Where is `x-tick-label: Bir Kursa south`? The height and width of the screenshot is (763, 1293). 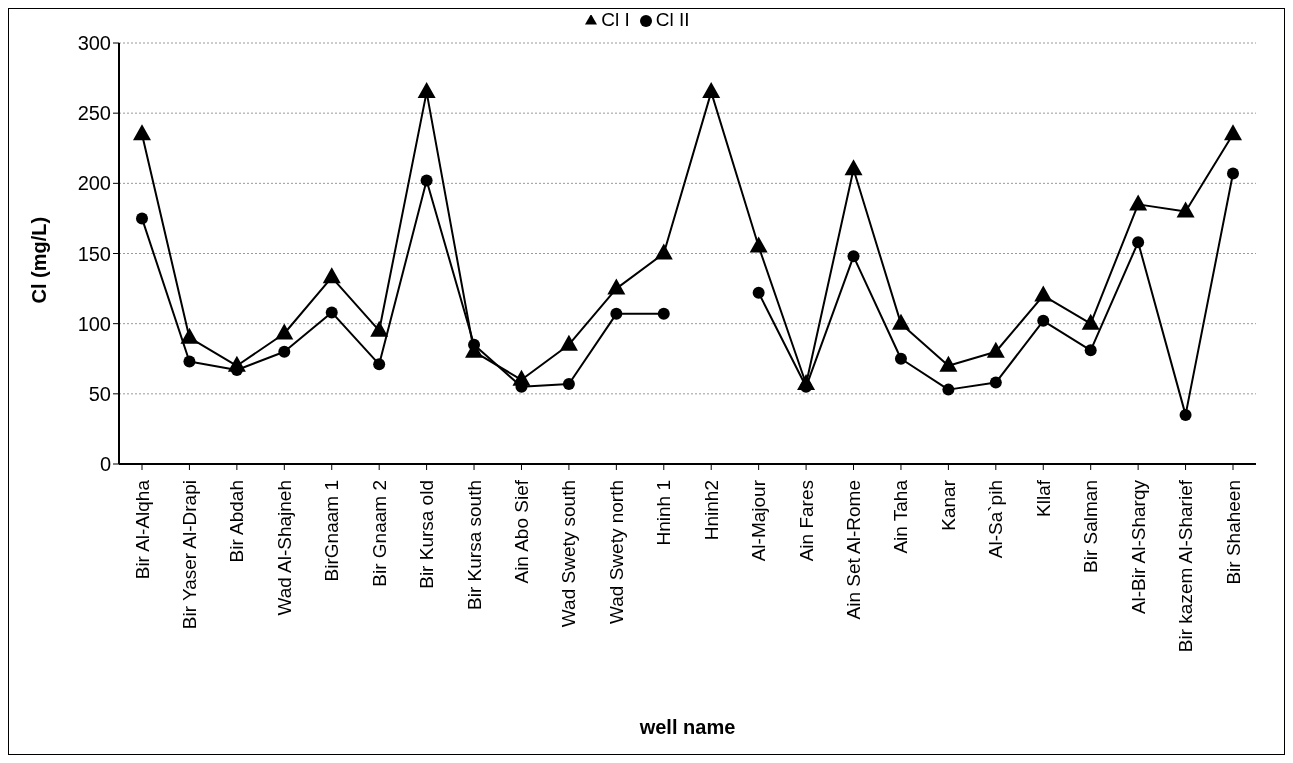
x-tick-label: Bir Kursa south is located at coordinates (474, 545).